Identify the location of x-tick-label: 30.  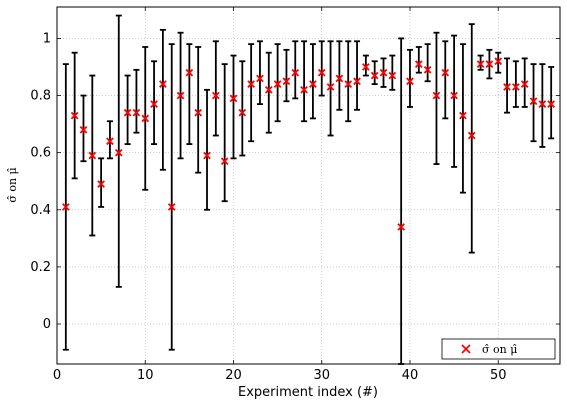
(321, 375).